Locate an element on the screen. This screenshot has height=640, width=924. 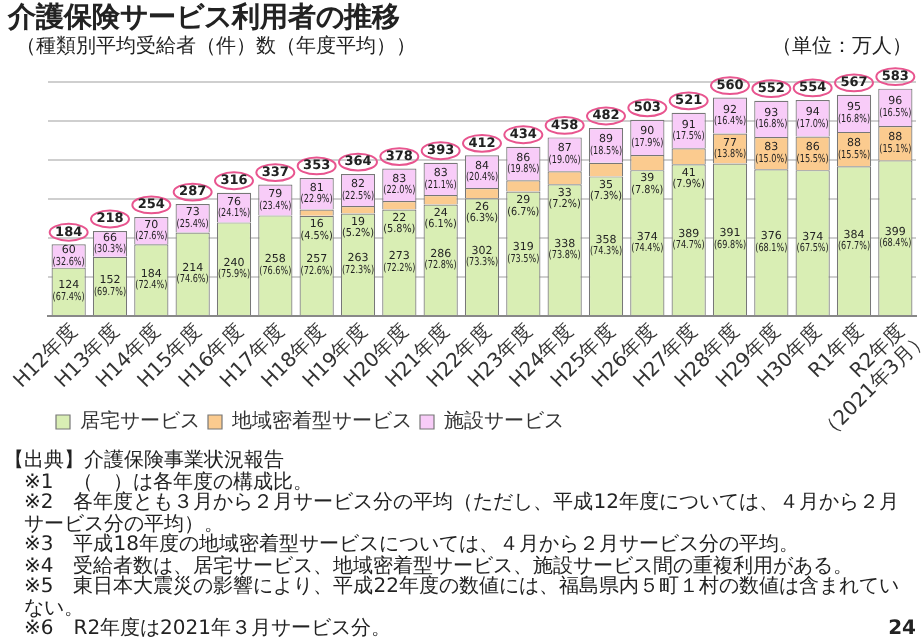
chart-title: 介護保険サービス利用者の推移 is located at coordinates (203, 17).